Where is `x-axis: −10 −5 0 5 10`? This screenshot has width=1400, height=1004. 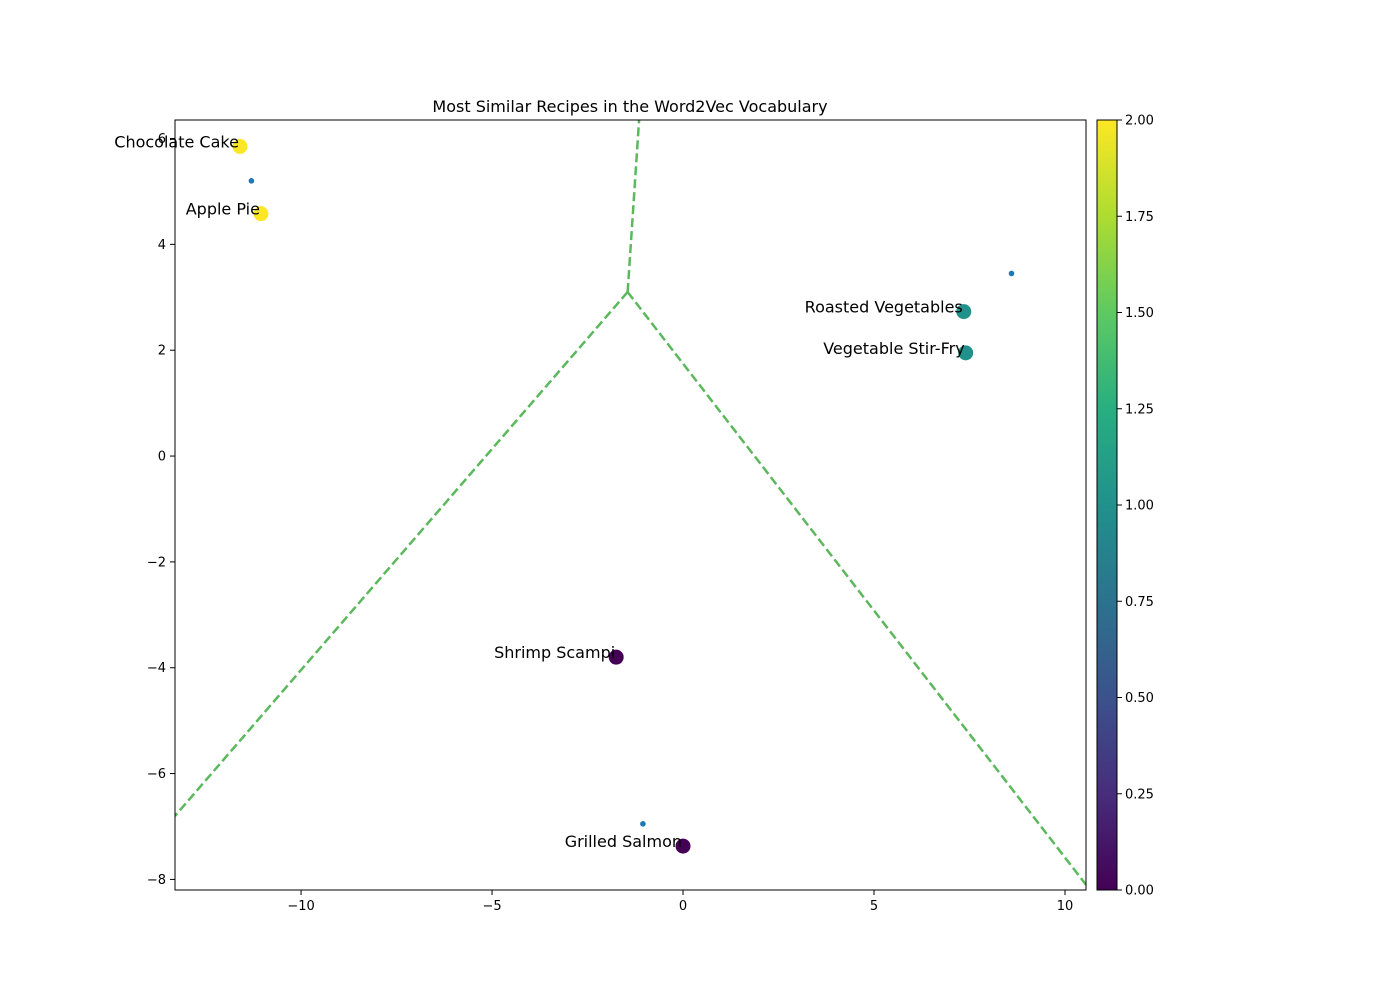 x-axis: −10 −5 0 5 10 is located at coordinates (680, 902).